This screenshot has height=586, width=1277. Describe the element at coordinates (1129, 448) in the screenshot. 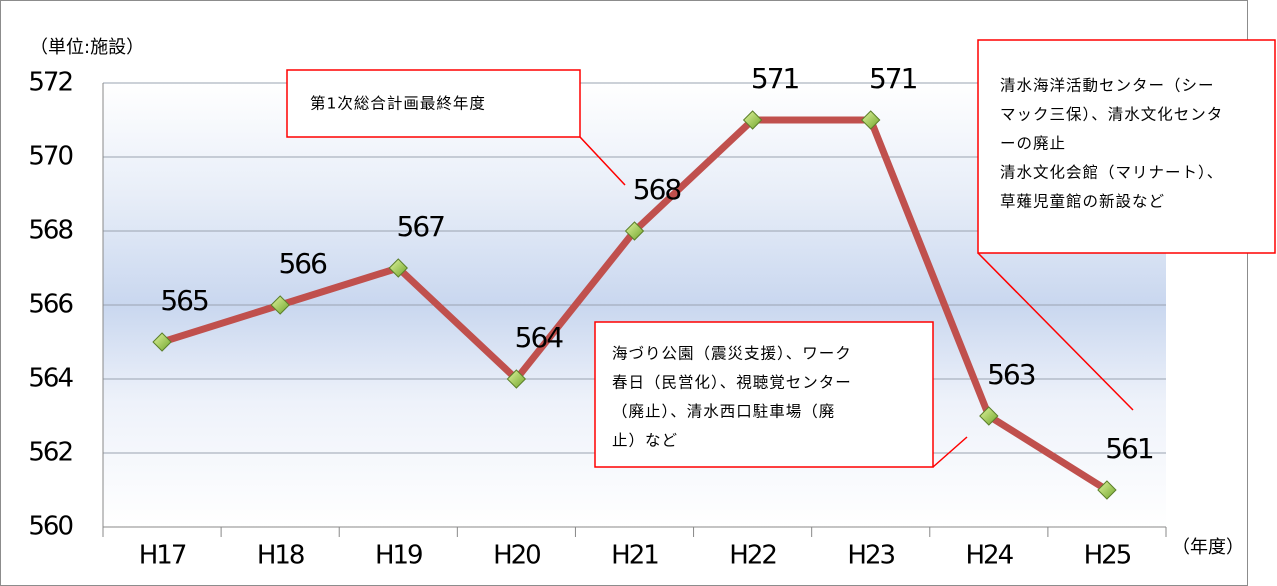

I see `data-label: 561` at that location.